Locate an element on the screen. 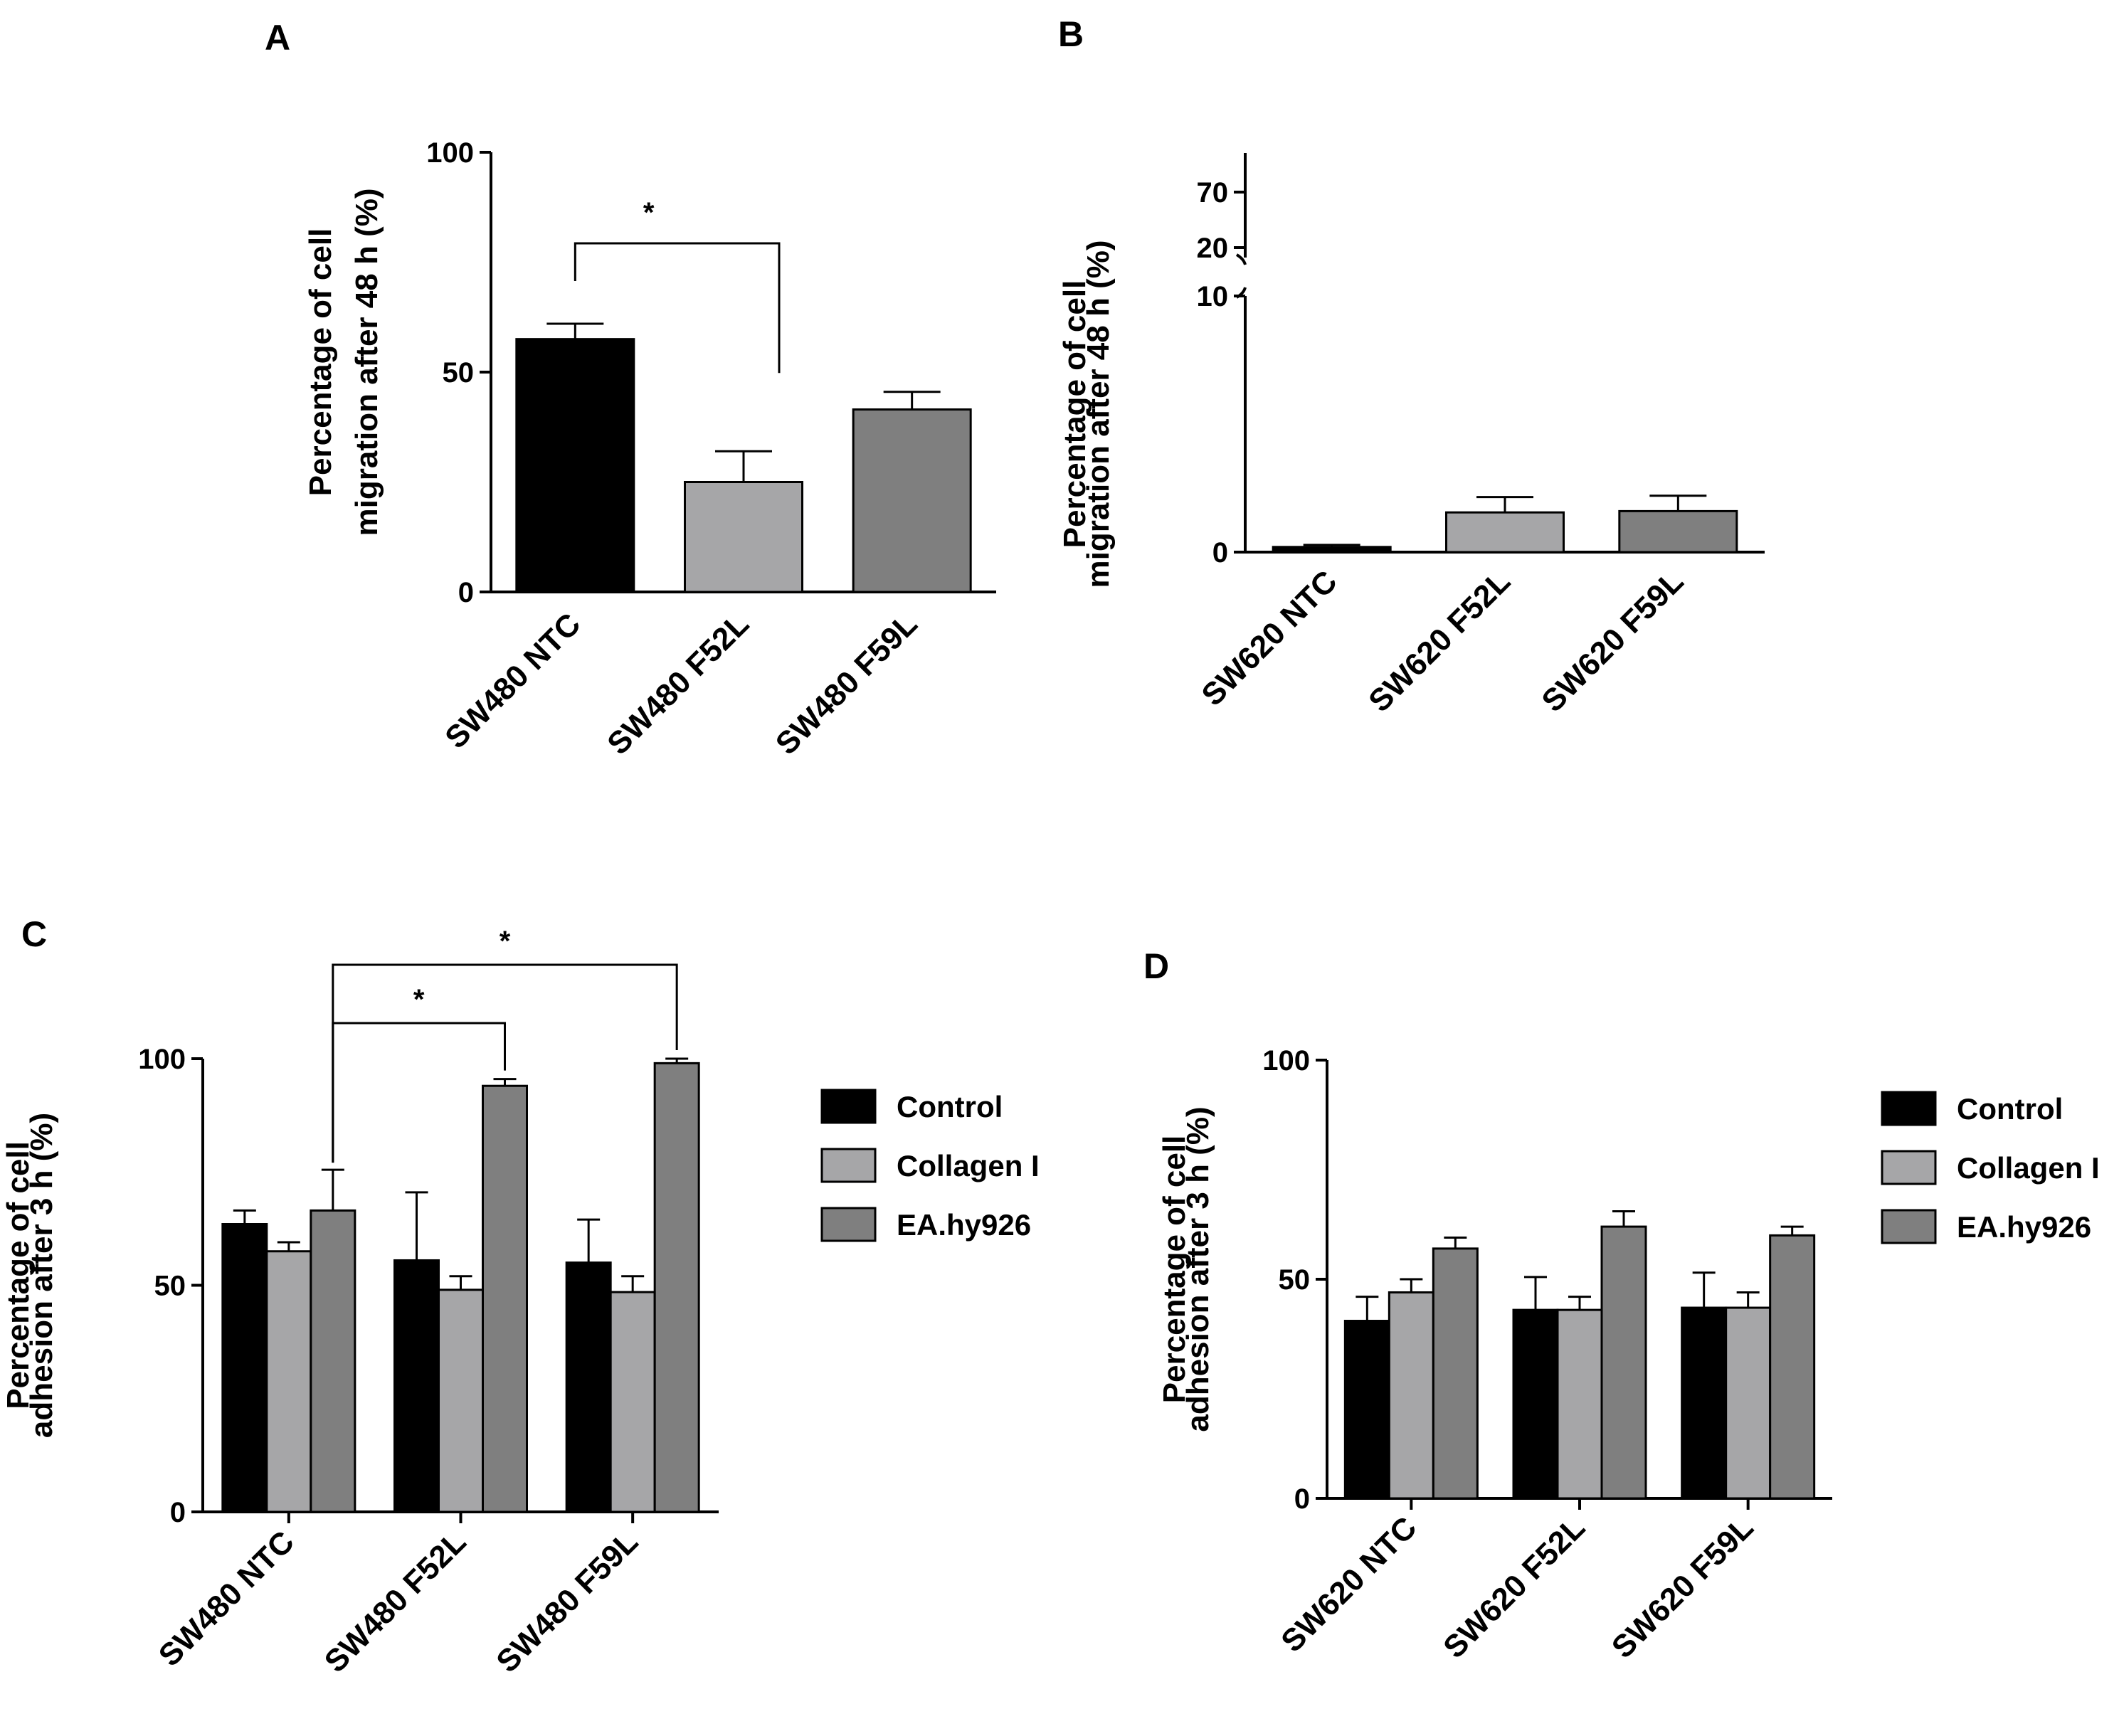 Image resolution: width=2119 pixels, height=1736 pixels. y-tick-label: 10 is located at coordinates (1213, 296).